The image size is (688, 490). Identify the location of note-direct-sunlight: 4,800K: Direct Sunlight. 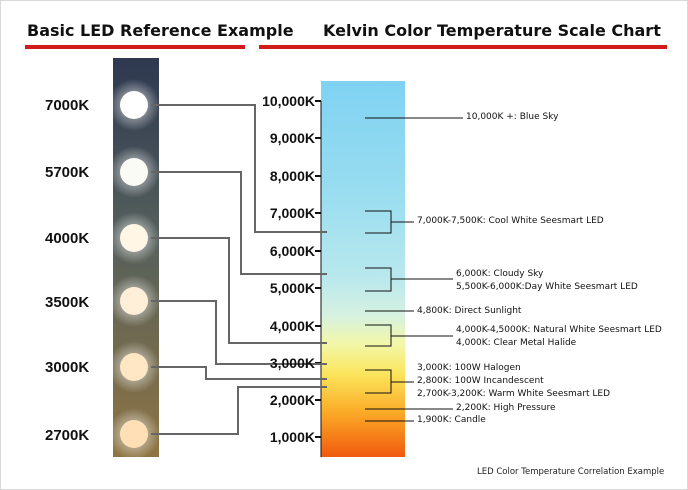
(469, 311).